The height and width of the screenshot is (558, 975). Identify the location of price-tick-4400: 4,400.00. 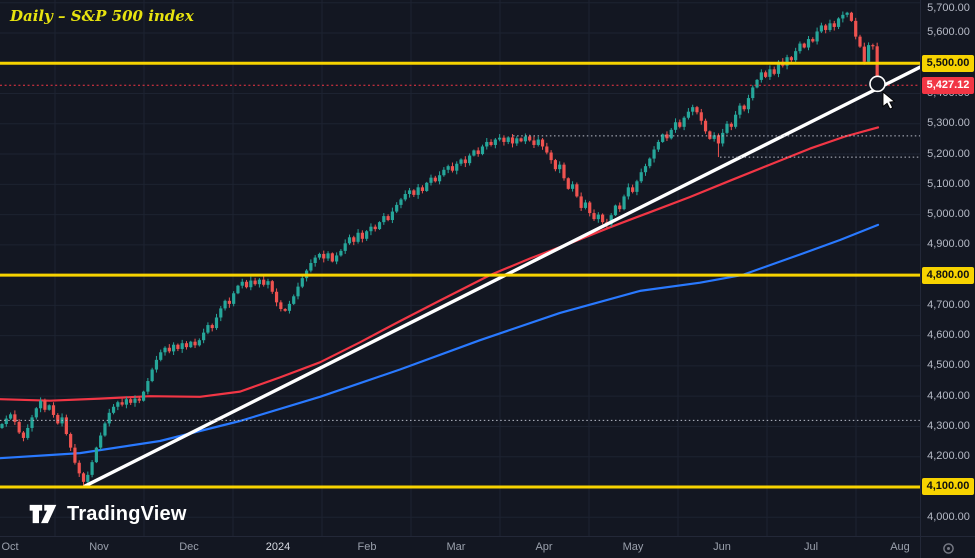
(948, 395).